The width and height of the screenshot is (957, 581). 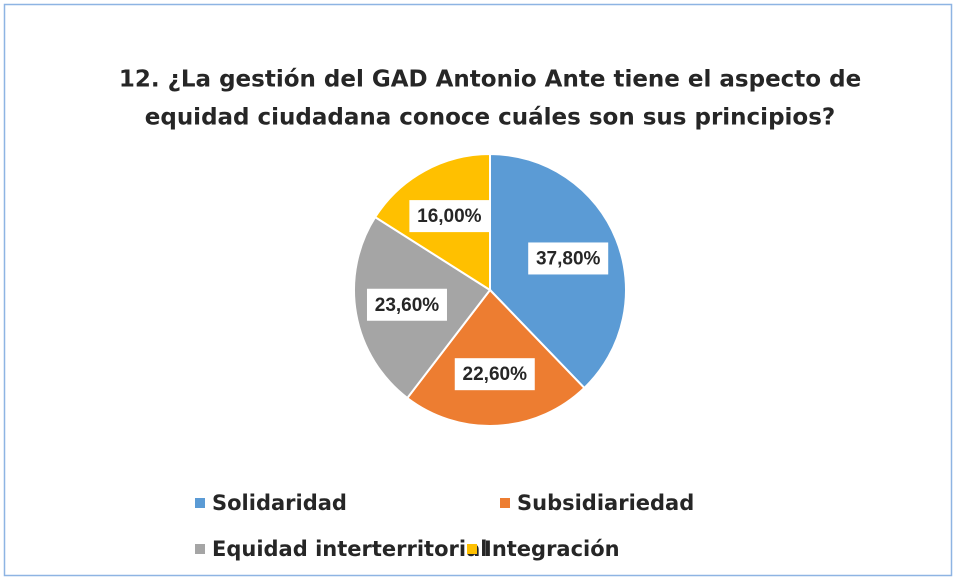 What do you see at coordinates (605, 503) in the screenshot?
I see `legend-label: Subsidiariedad` at bounding box center [605, 503].